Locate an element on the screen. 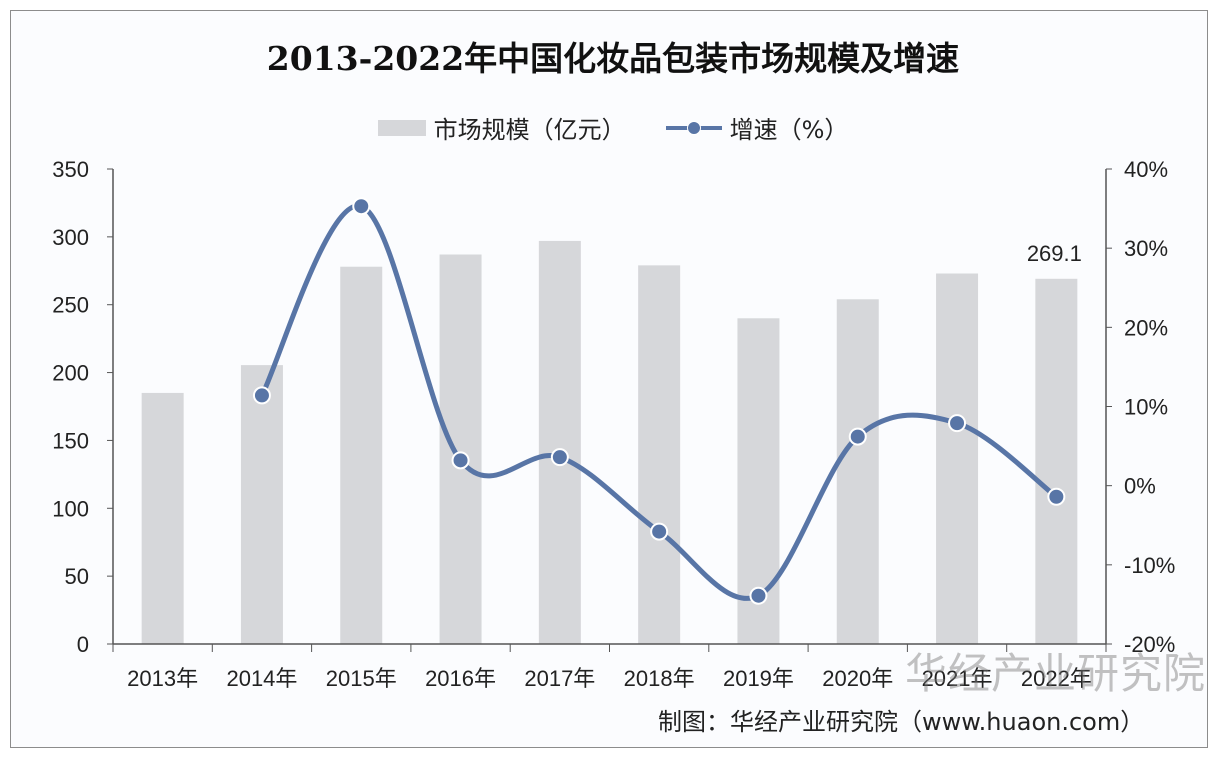 Image resolution: width=1226 pixels, height=760 pixels. bar-2022年 is located at coordinates (1056, 461).